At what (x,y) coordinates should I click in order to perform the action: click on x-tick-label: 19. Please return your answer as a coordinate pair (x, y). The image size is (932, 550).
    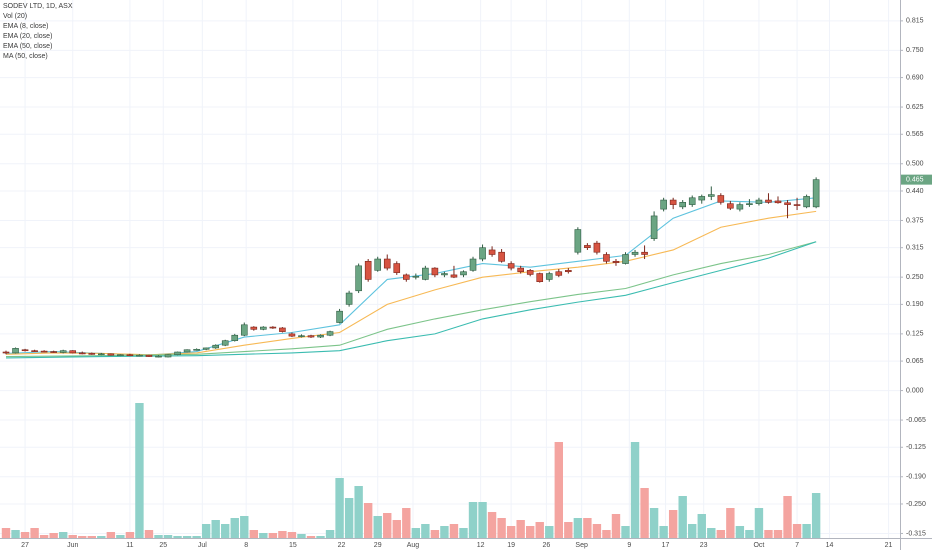
    Looking at the image, I should click on (511, 545).